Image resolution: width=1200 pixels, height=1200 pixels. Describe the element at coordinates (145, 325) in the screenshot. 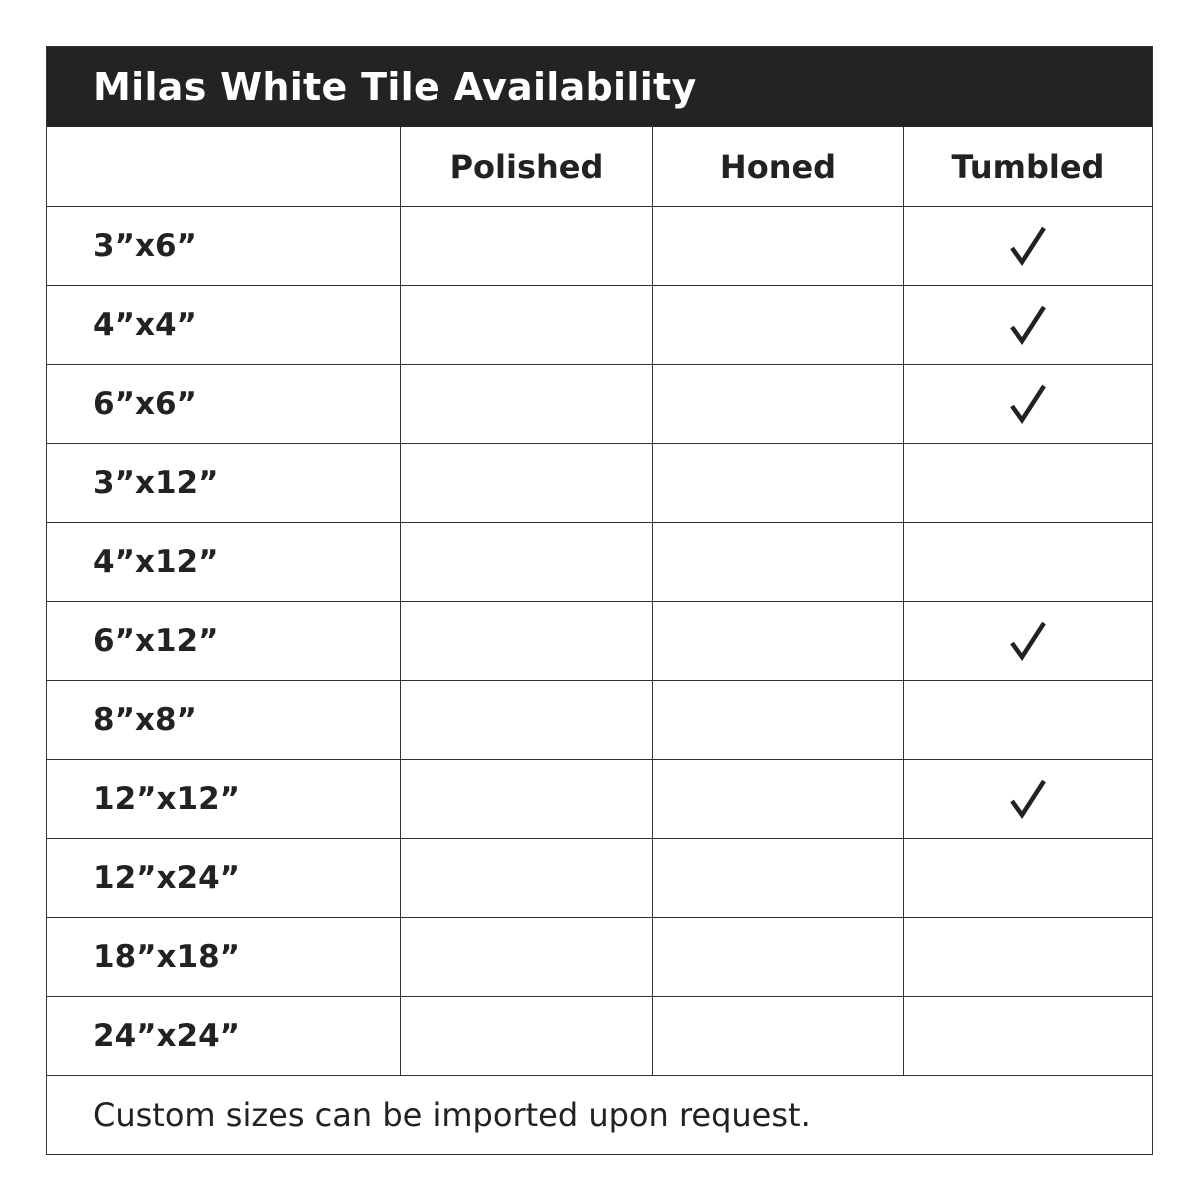

I see `size-label: 4”x4”` at that location.